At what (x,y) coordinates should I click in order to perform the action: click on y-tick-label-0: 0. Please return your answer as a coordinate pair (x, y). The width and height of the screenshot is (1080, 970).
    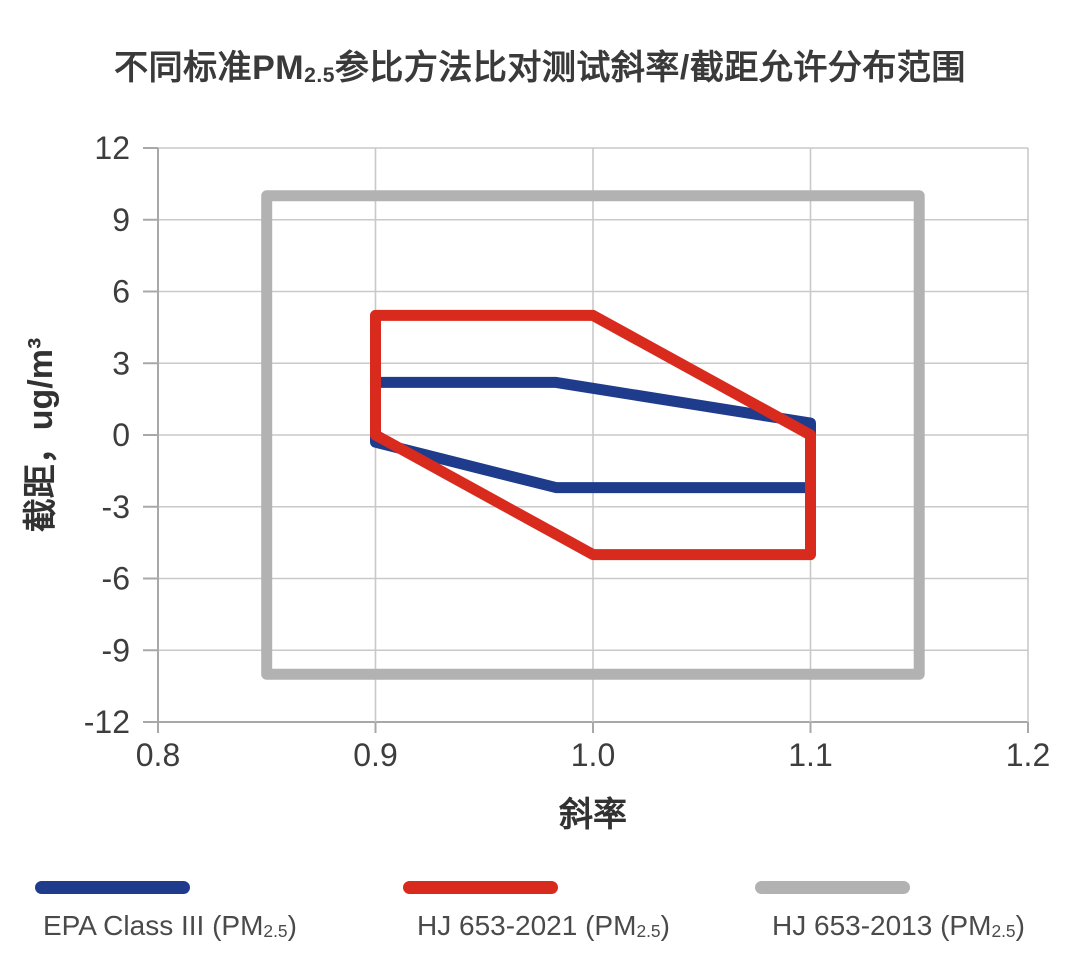
    Looking at the image, I should click on (121, 435).